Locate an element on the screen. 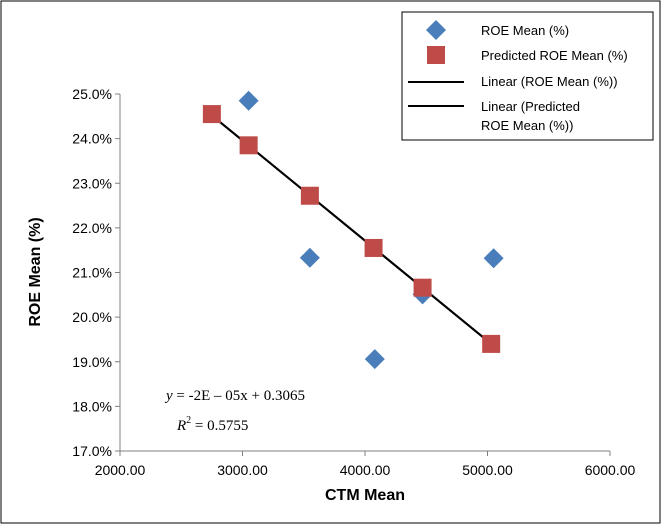 Image resolution: width=661 pixels, height=529 pixels. x-tick-label: 3000.00 is located at coordinates (242, 470).